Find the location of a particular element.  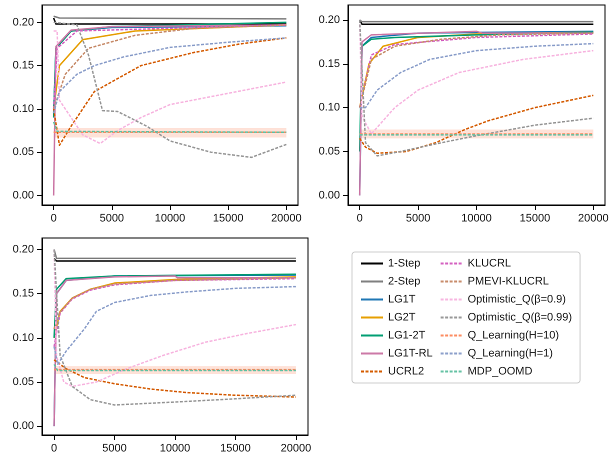

legend-label: LG1T-RL is located at coordinates (410, 354).